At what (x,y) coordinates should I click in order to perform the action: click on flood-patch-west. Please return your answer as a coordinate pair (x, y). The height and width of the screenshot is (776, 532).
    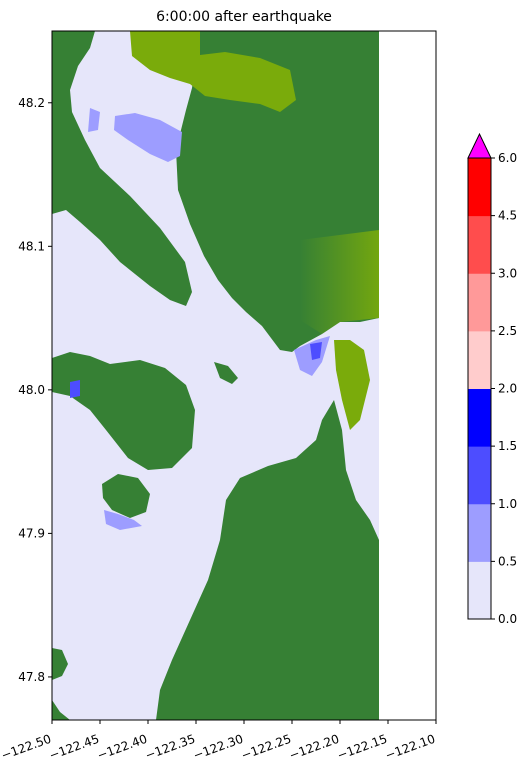
    Looking at the image, I should click on (75, 389).